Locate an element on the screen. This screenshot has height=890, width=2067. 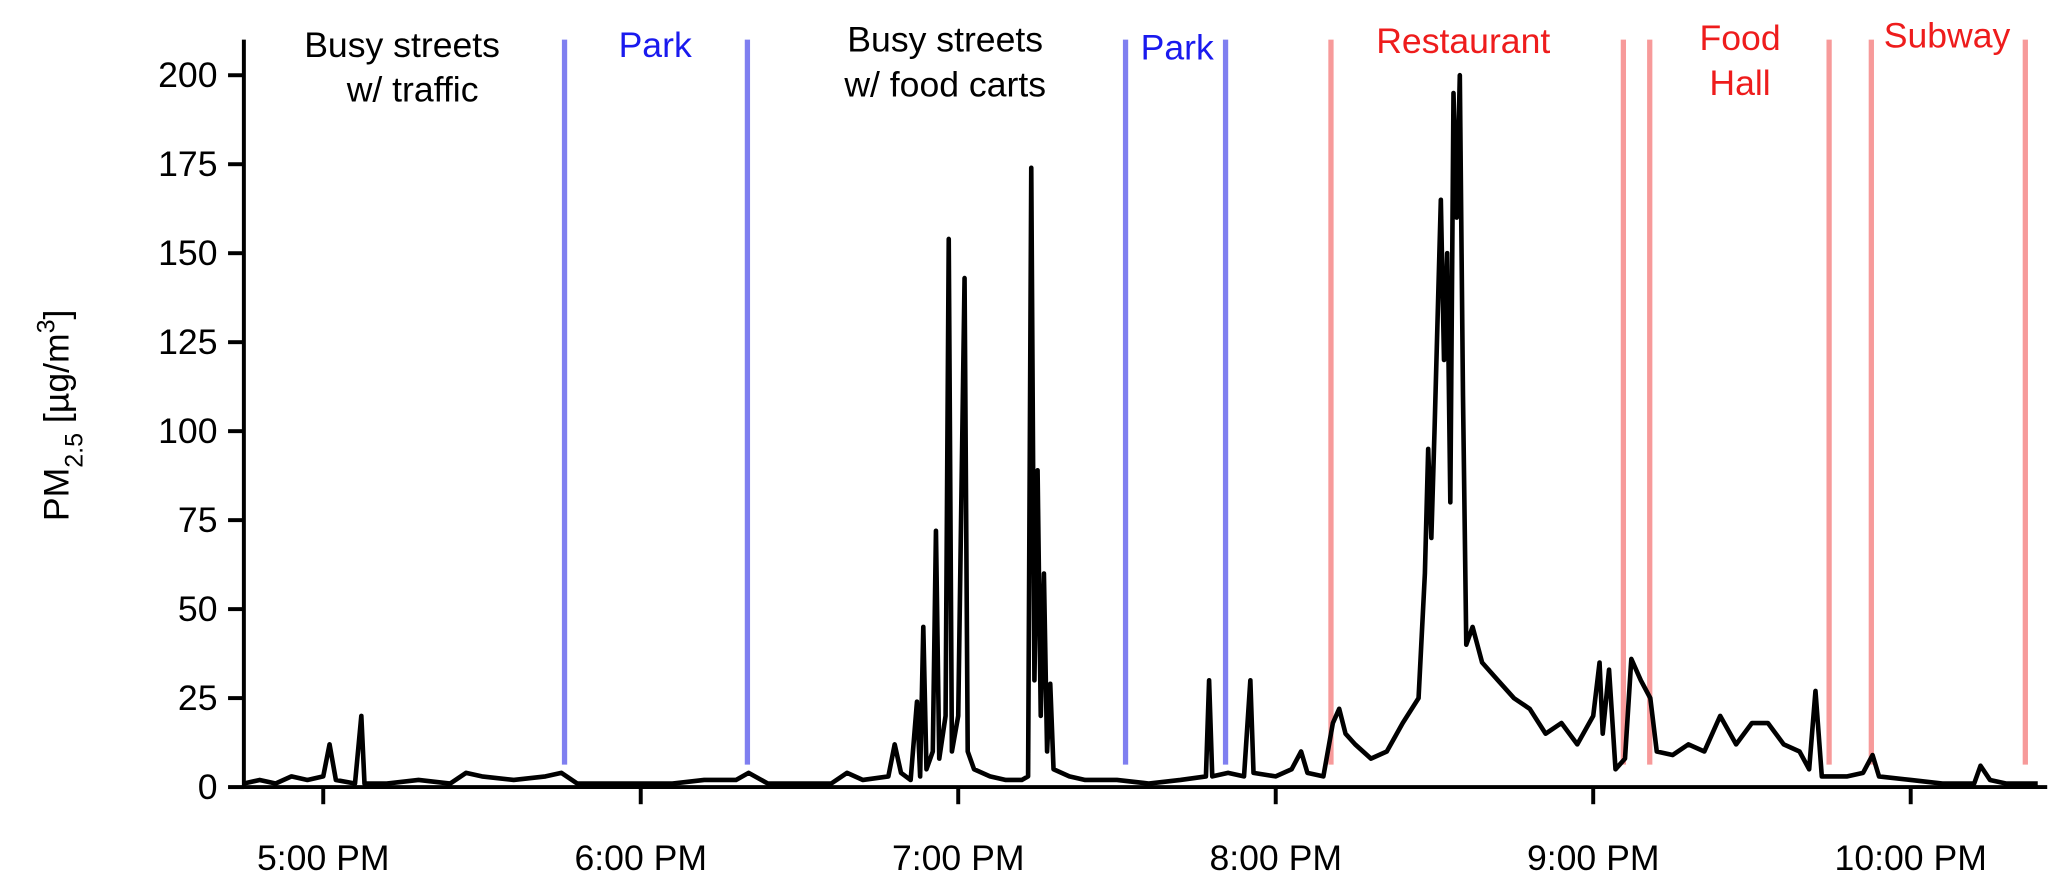
y-tick-label: 50 is located at coordinates (198, 609).